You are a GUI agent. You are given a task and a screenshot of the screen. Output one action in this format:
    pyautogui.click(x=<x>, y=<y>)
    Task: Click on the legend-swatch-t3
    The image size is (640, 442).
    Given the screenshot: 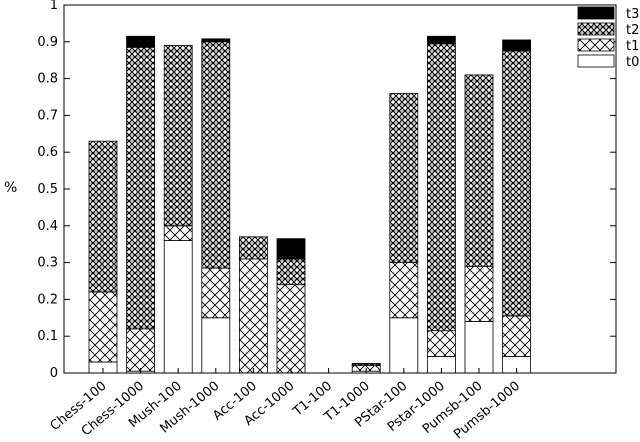 What is the action you would take?
    pyautogui.click(x=596, y=13)
    